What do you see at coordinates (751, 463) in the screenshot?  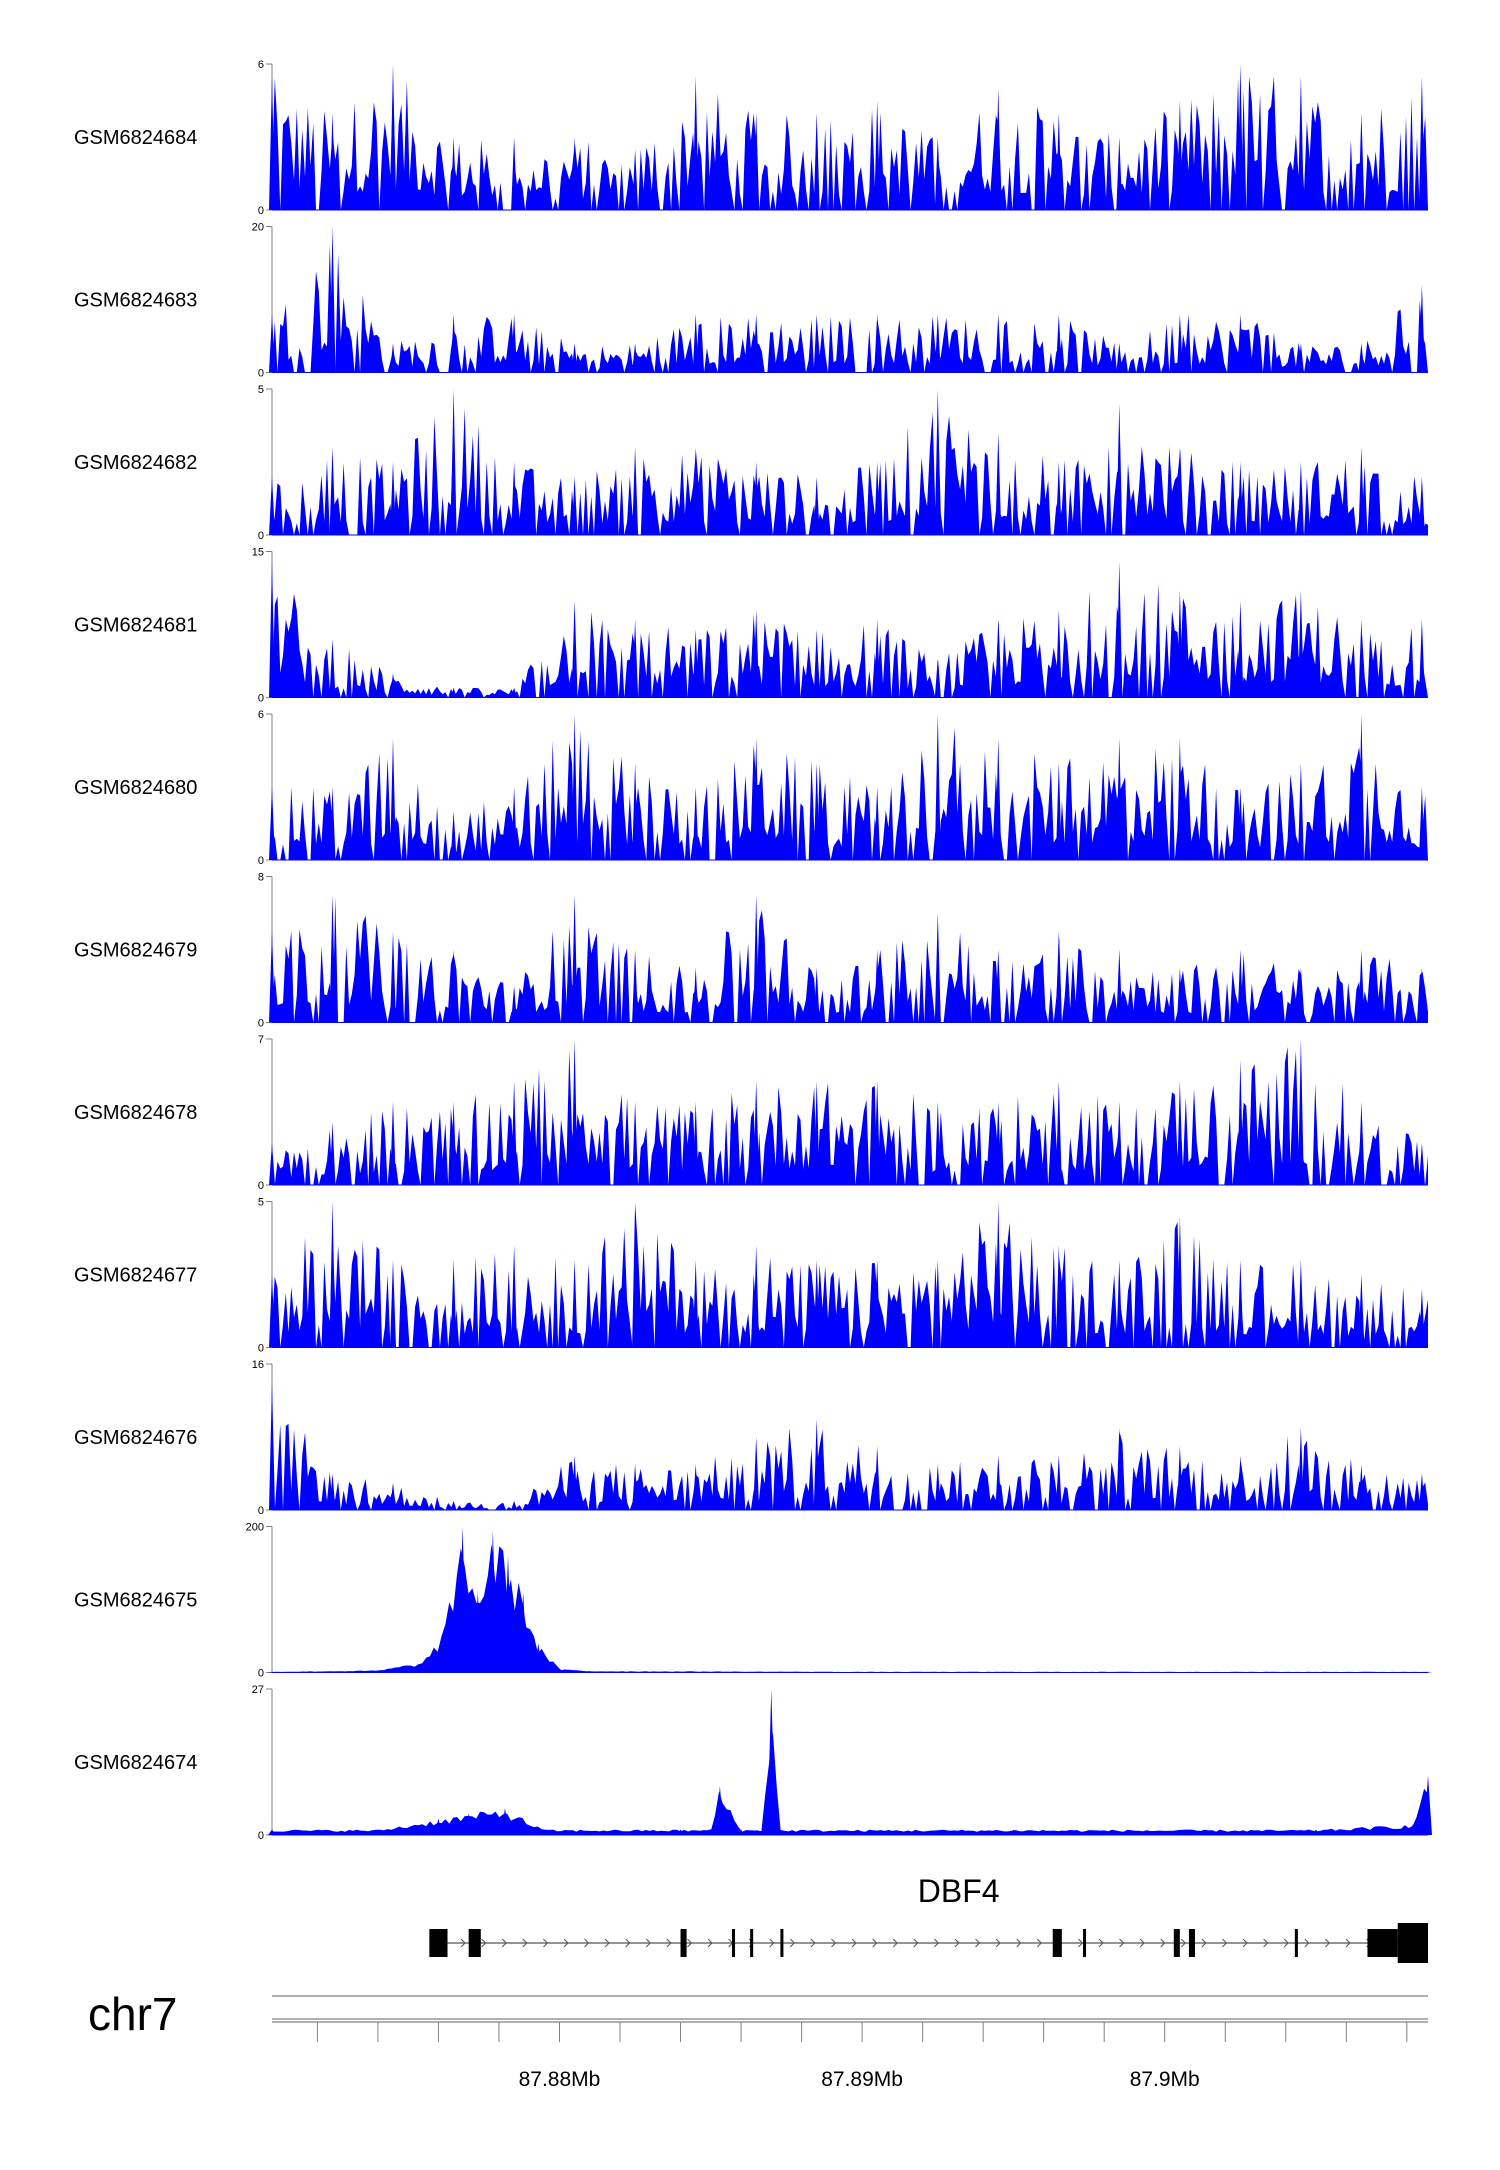 I see `track: GSM6824682 5 0` at bounding box center [751, 463].